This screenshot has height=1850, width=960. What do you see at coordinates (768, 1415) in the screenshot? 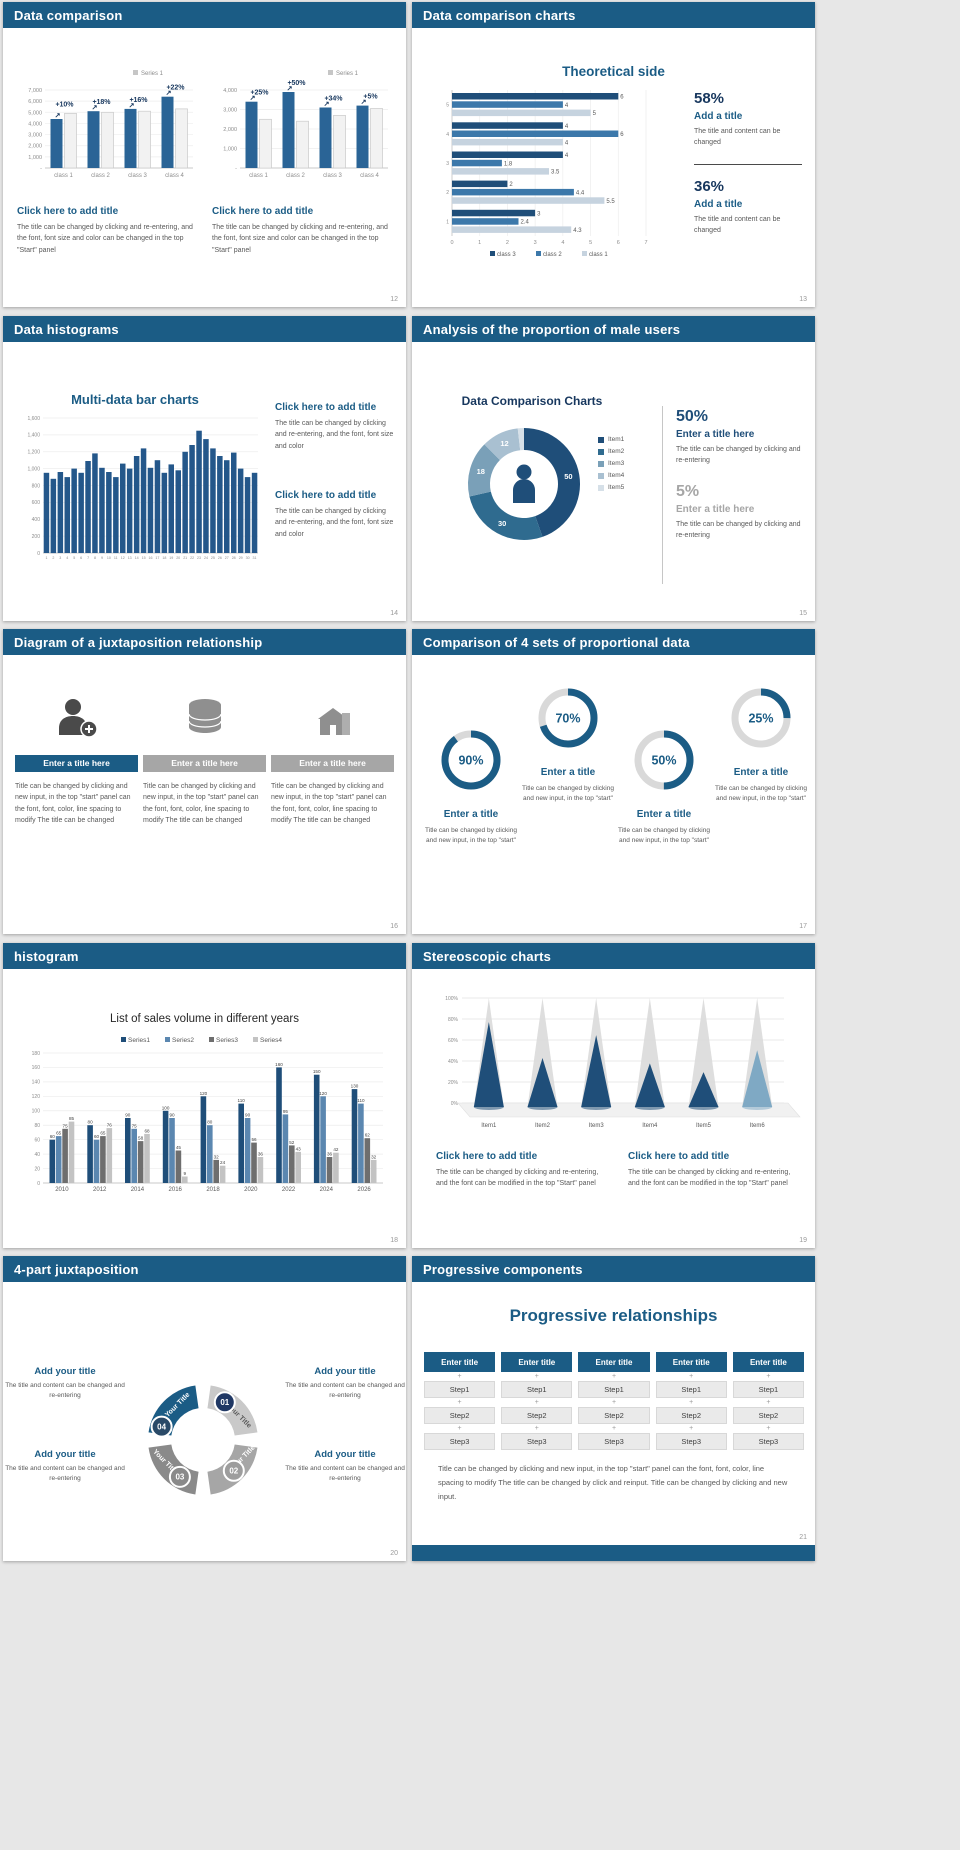
I see `step-box: Step2` at bounding box center [768, 1415].